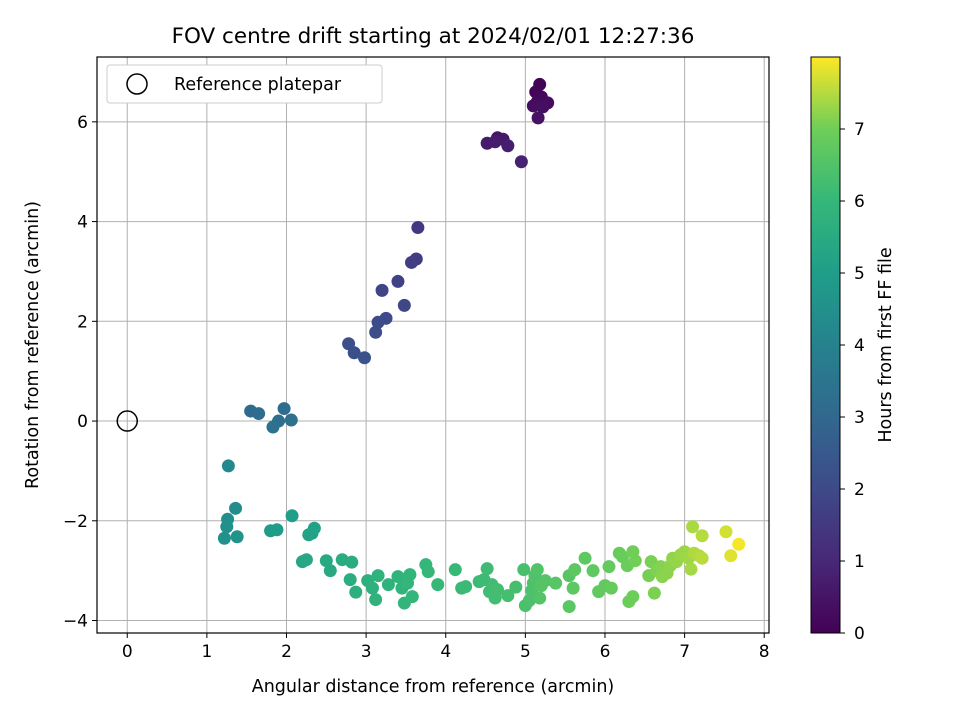 The height and width of the screenshot is (724, 960). Describe the element at coordinates (82, 422) in the screenshot. I see `y-tick-label: 0` at that location.